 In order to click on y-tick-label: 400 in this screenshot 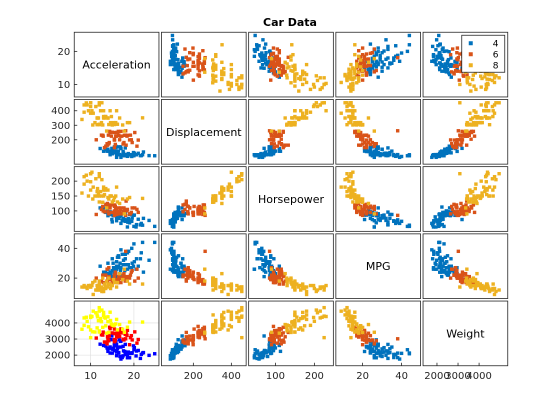, I will do `click(60, 111)`.